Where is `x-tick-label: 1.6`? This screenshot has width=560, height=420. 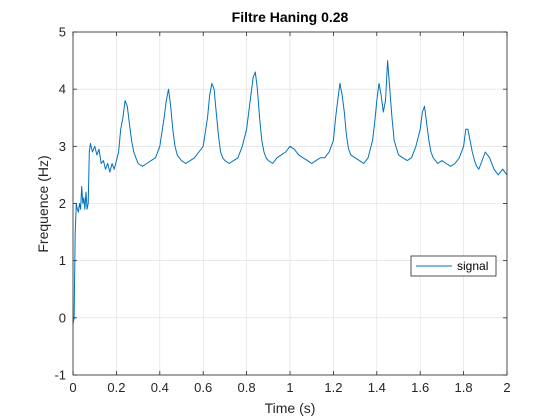
x-tick-label: 1.6 is located at coordinates (420, 387).